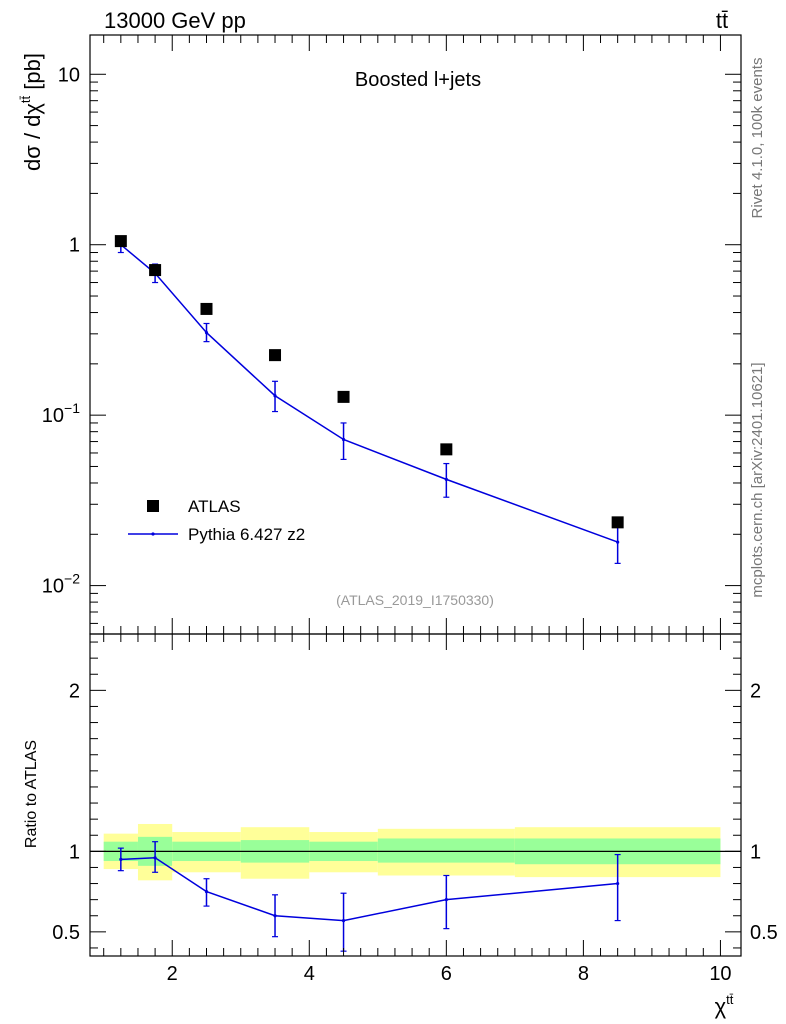 Image resolution: width=786 pixels, height=1024 pixels. What do you see at coordinates (214, 506) in the screenshot?
I see `legend-atlas-label: ATLAS` at bounding box center [214, 506].